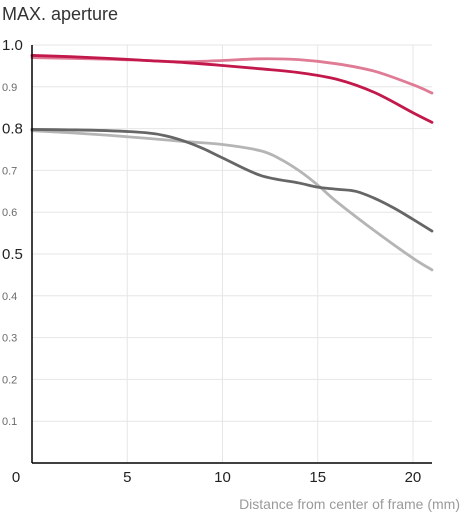  Describe the element at coordinates (9, 88) in the screenshot. I see `y-tick-label: 0.9` at that location.